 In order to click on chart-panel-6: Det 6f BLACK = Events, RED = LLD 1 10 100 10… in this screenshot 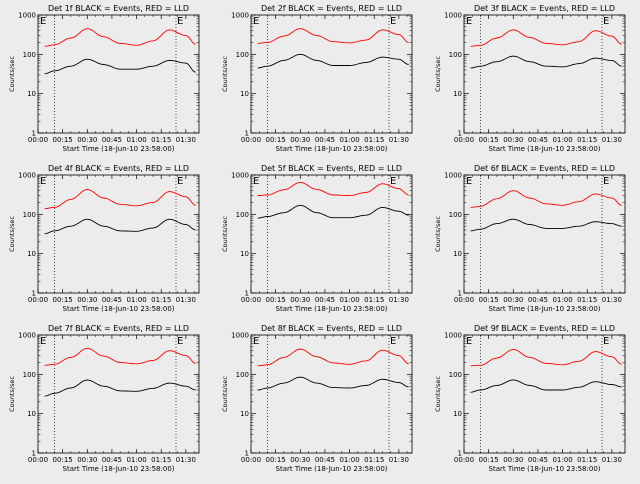, I will do `click(530, 238)`.